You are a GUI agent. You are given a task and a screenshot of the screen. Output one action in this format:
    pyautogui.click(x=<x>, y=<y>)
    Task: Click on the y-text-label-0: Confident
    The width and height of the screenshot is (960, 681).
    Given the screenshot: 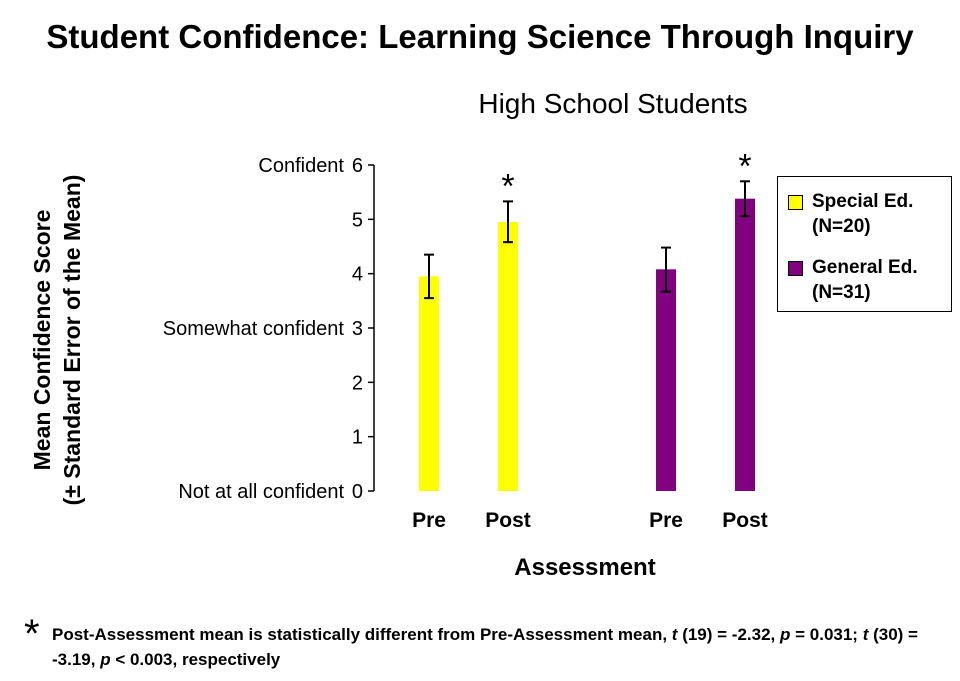 What is the action you would take?
    pyautogui.click(x=301, y=166)
    